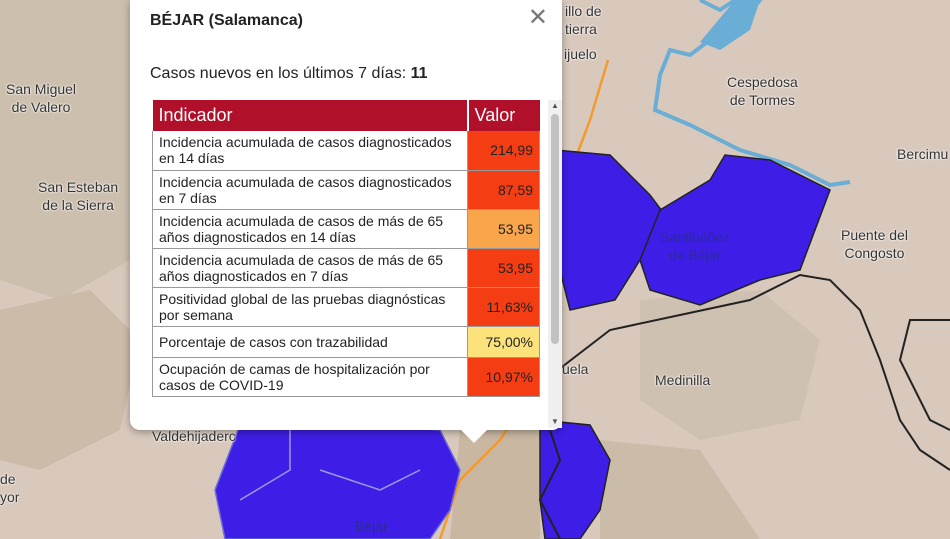  Describe the element at coordinates (503, 342) in the screenshot. I see `value-cell: 75,00%` at that location.